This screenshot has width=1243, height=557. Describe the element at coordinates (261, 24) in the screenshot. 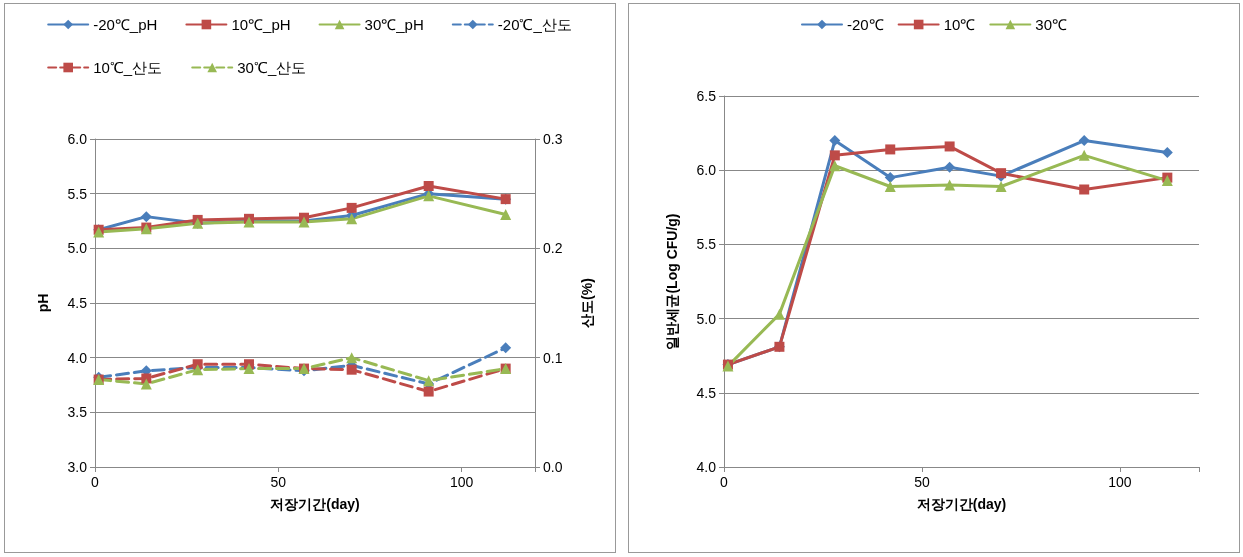

I see `legend-label: 10℃_pH` at that location.